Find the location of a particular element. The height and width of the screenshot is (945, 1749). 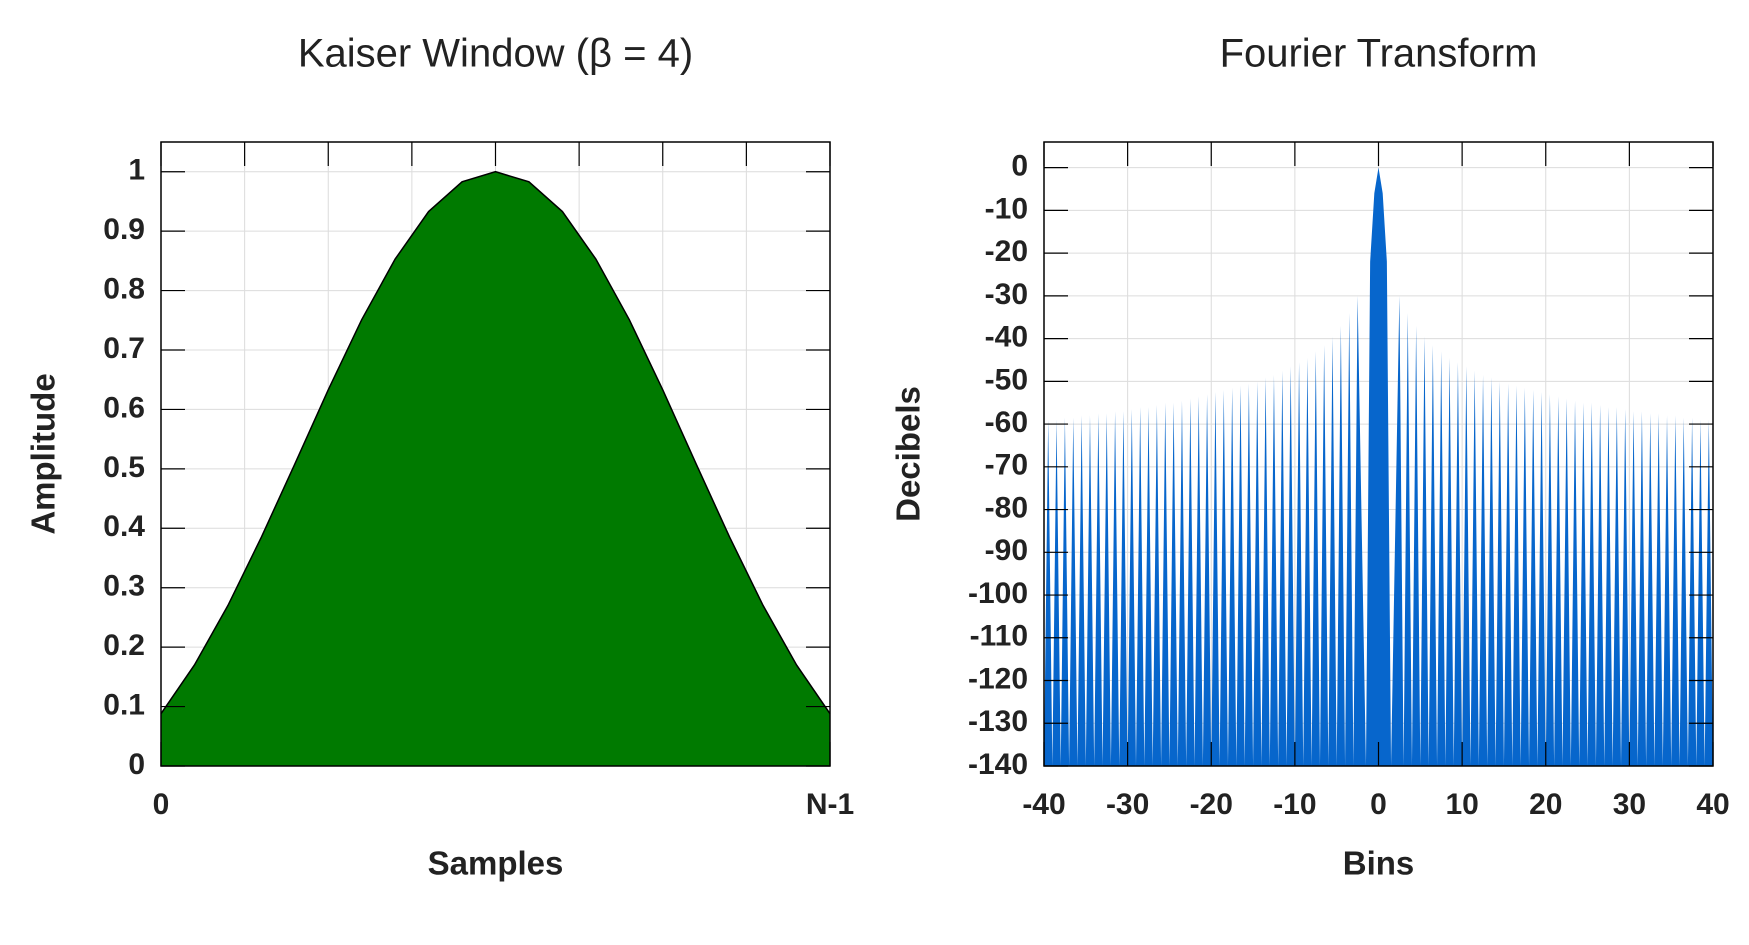

x-tick-label: -30 is located at coordinates (1127, 804).